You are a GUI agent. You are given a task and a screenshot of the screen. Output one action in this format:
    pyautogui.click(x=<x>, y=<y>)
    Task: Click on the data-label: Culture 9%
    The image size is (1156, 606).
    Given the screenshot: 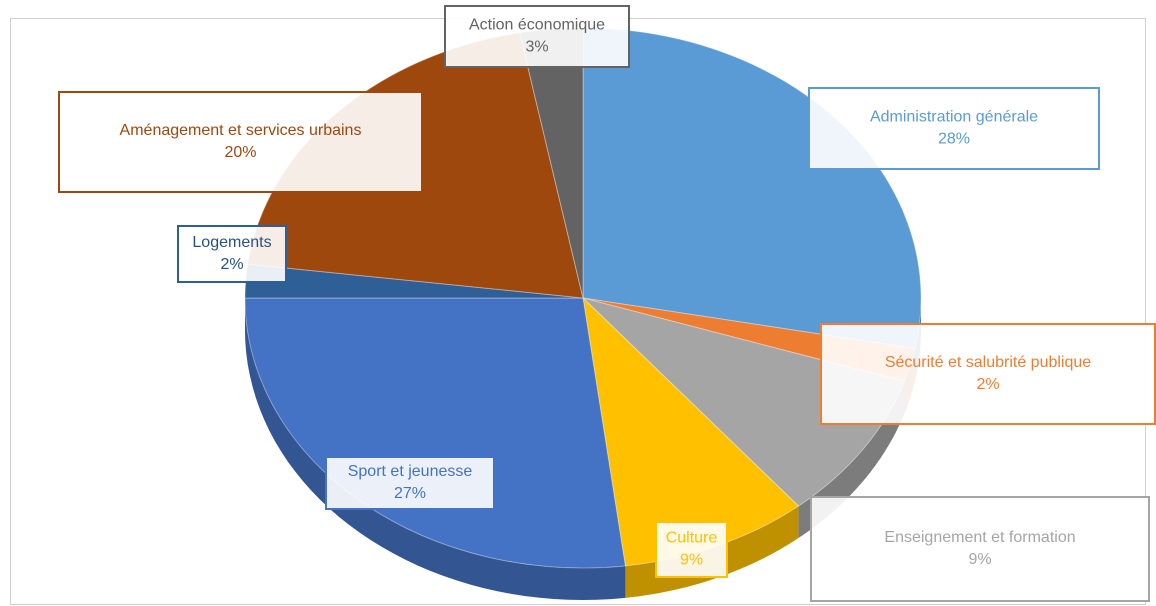 What is the action you would take?
    pyautogui.click(x=691, y=549)
    